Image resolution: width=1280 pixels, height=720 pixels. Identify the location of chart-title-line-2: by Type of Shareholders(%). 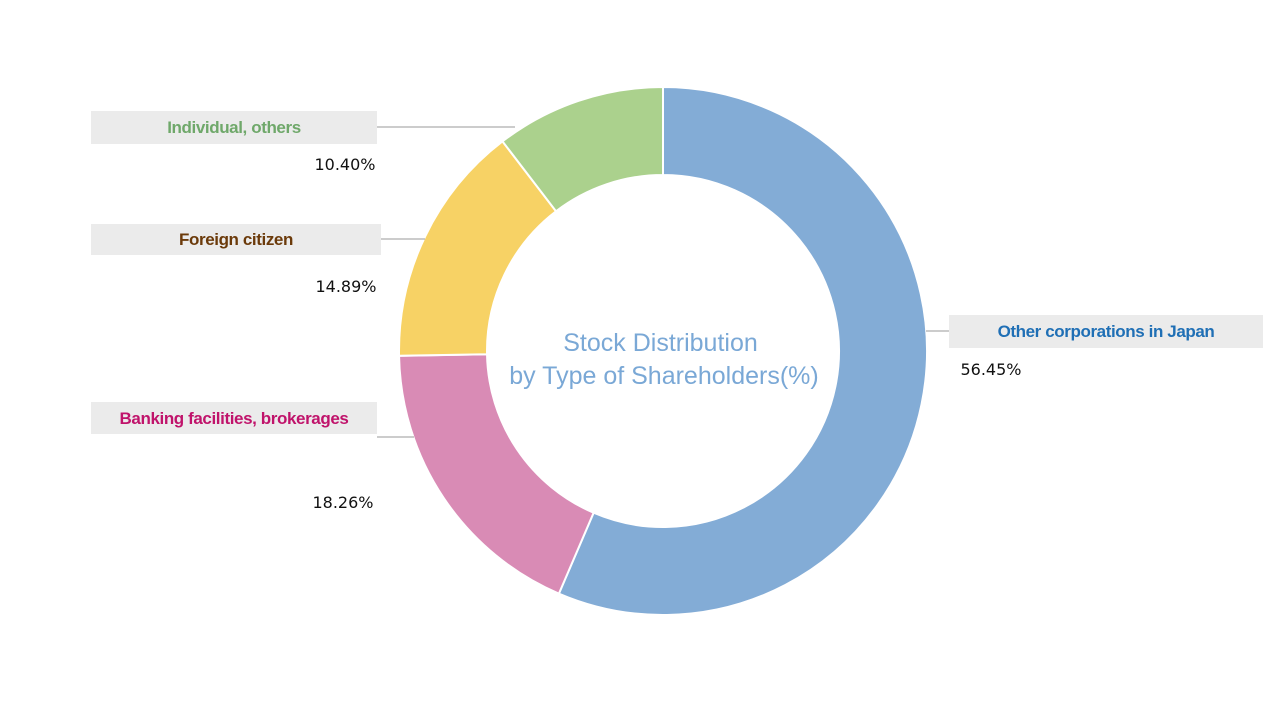
(663, 376).